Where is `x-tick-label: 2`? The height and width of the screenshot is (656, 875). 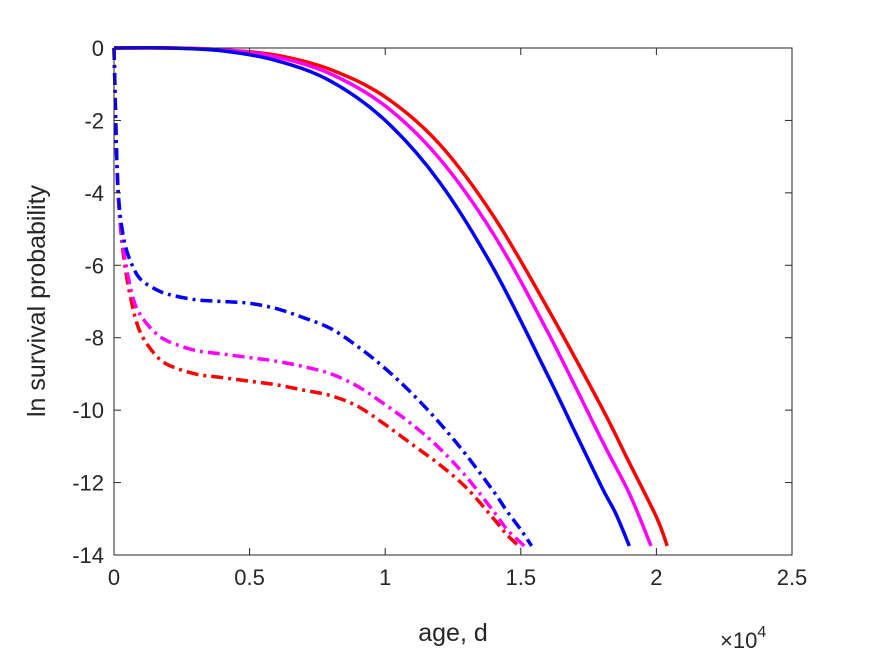
x-tick-label: 2 is located at coordinates (656, 577).